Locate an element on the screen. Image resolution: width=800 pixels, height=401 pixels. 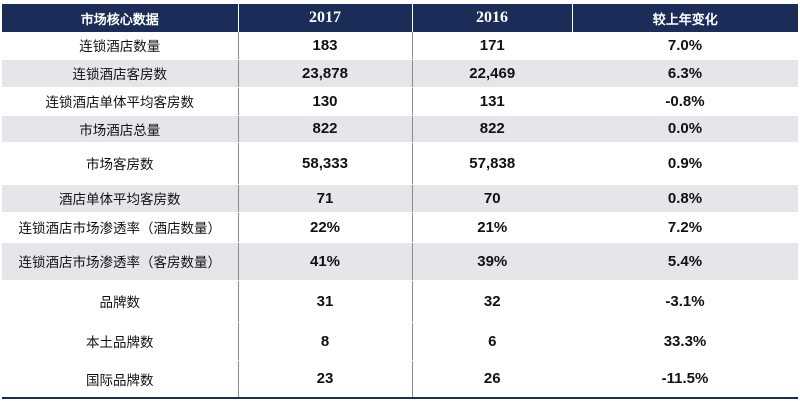
table-row: 品牌数 31 32 -3.1% is located at coordinates (400, 301).